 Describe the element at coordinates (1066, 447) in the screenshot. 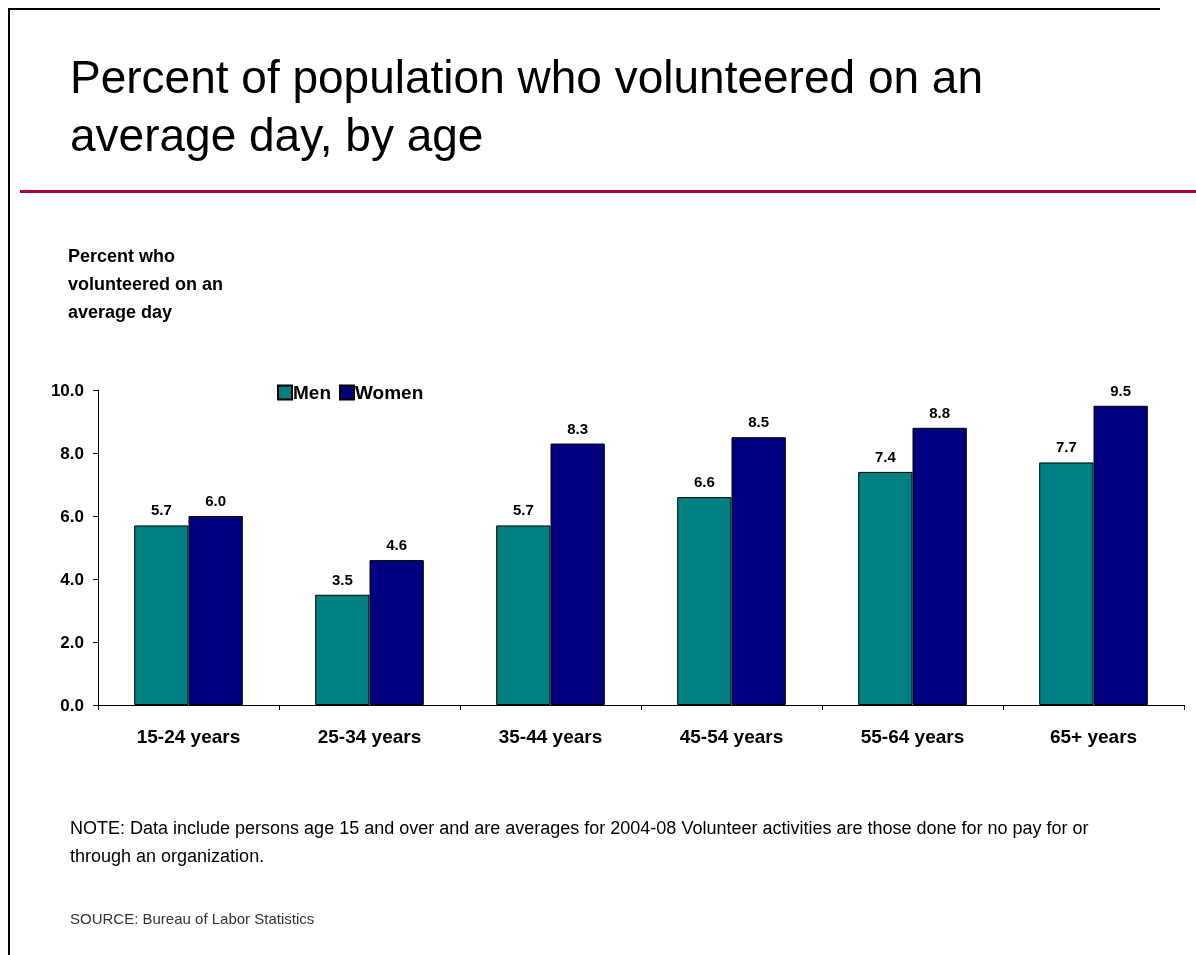

I see `data-label: 7.7` at that location.